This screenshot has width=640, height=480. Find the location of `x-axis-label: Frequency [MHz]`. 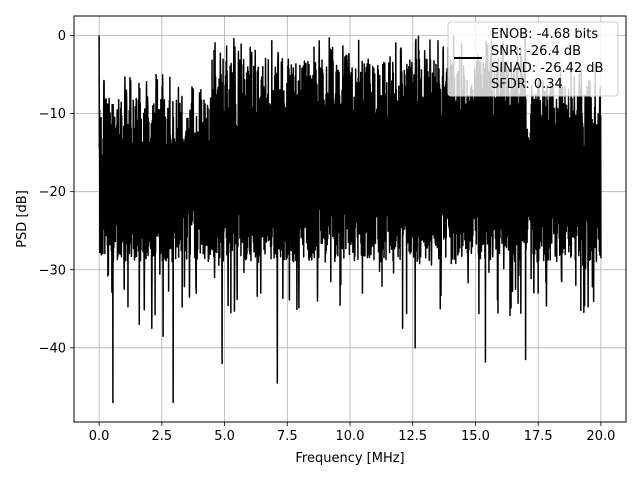

x-axis-label: Frequency [MHz] is located at coordinates (349, 458).